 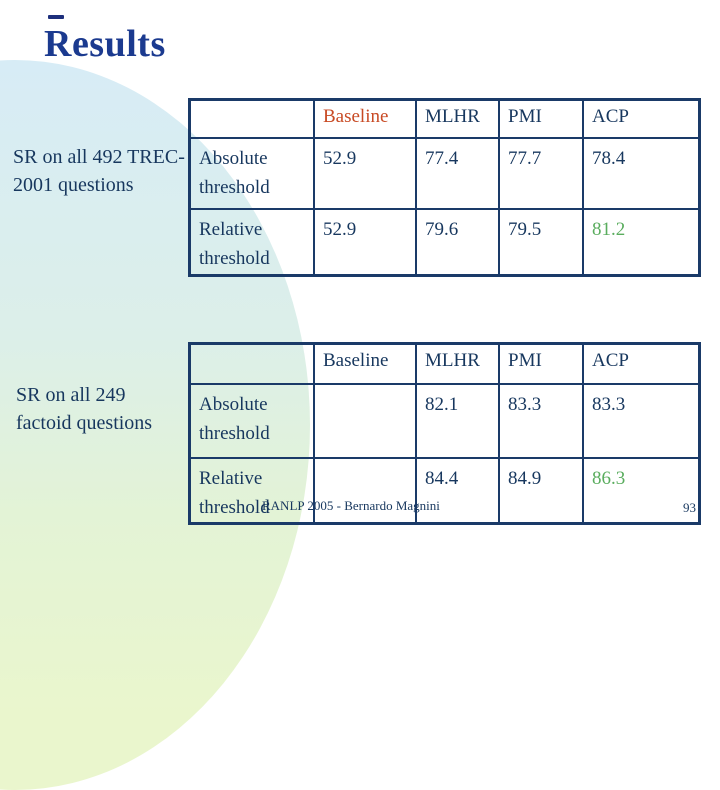 What do you see at coordinates (640, 241) in the screenshot?
I see `best-value-cell: 81.2` at bounding box center [640, 241].